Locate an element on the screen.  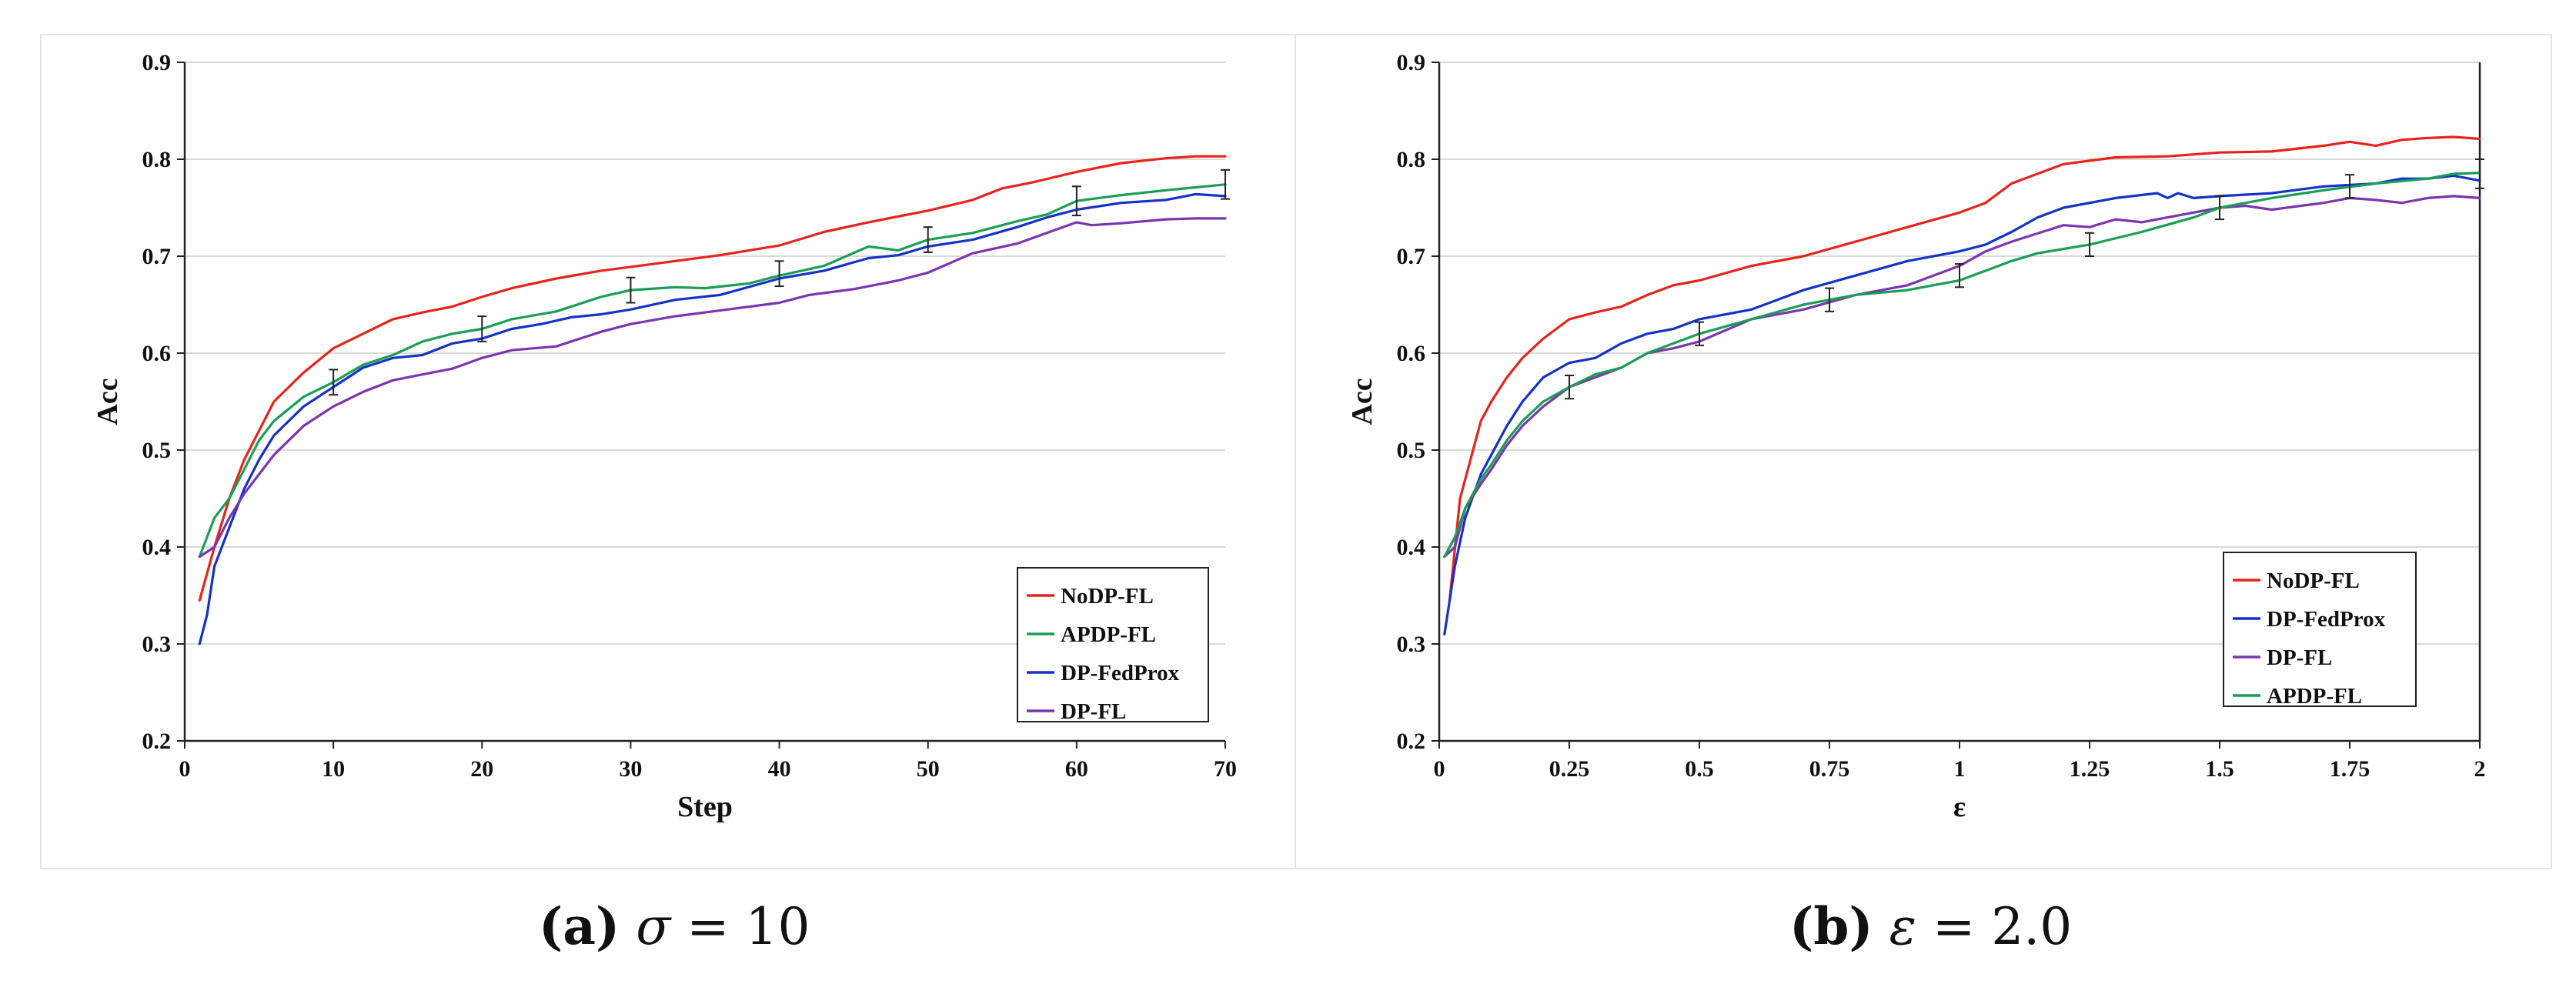
x-tick-label: 0.75 is located at coordinates (1829, 769).